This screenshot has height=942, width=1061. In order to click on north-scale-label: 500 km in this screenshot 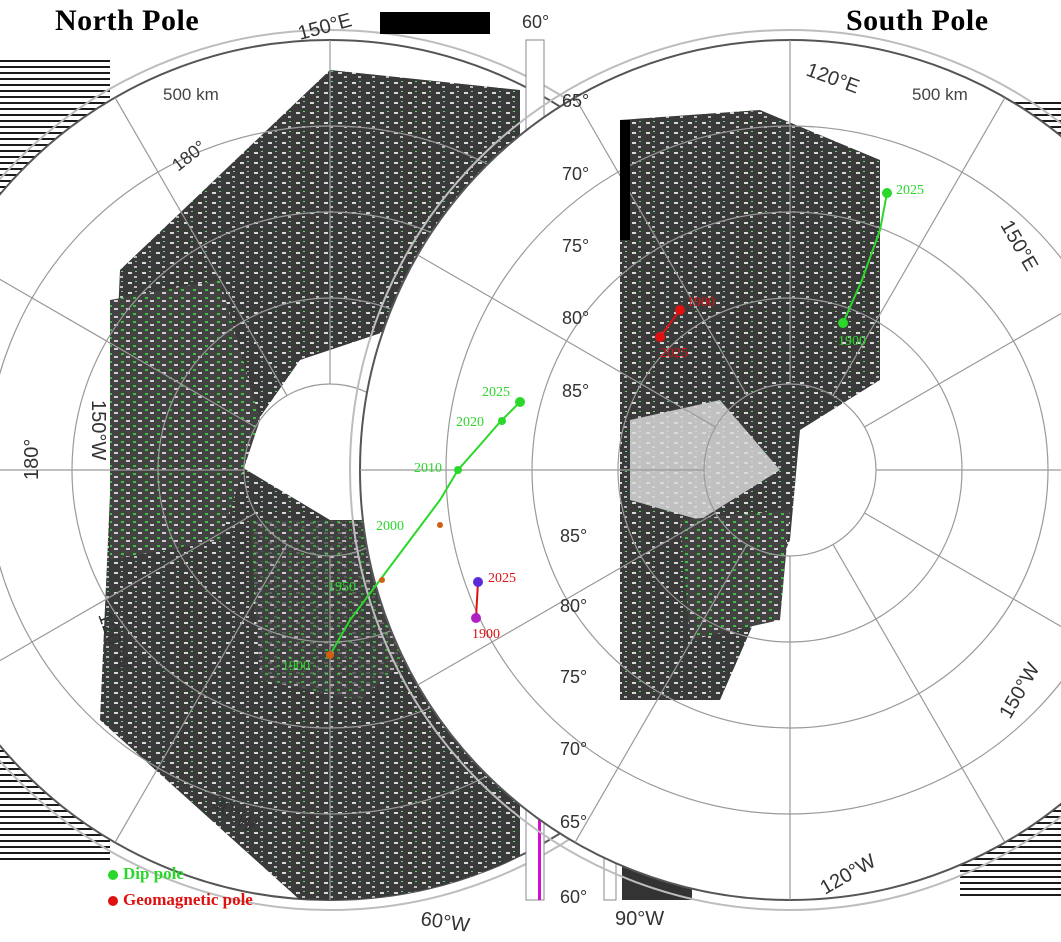, I will do `click(191, 94)`.